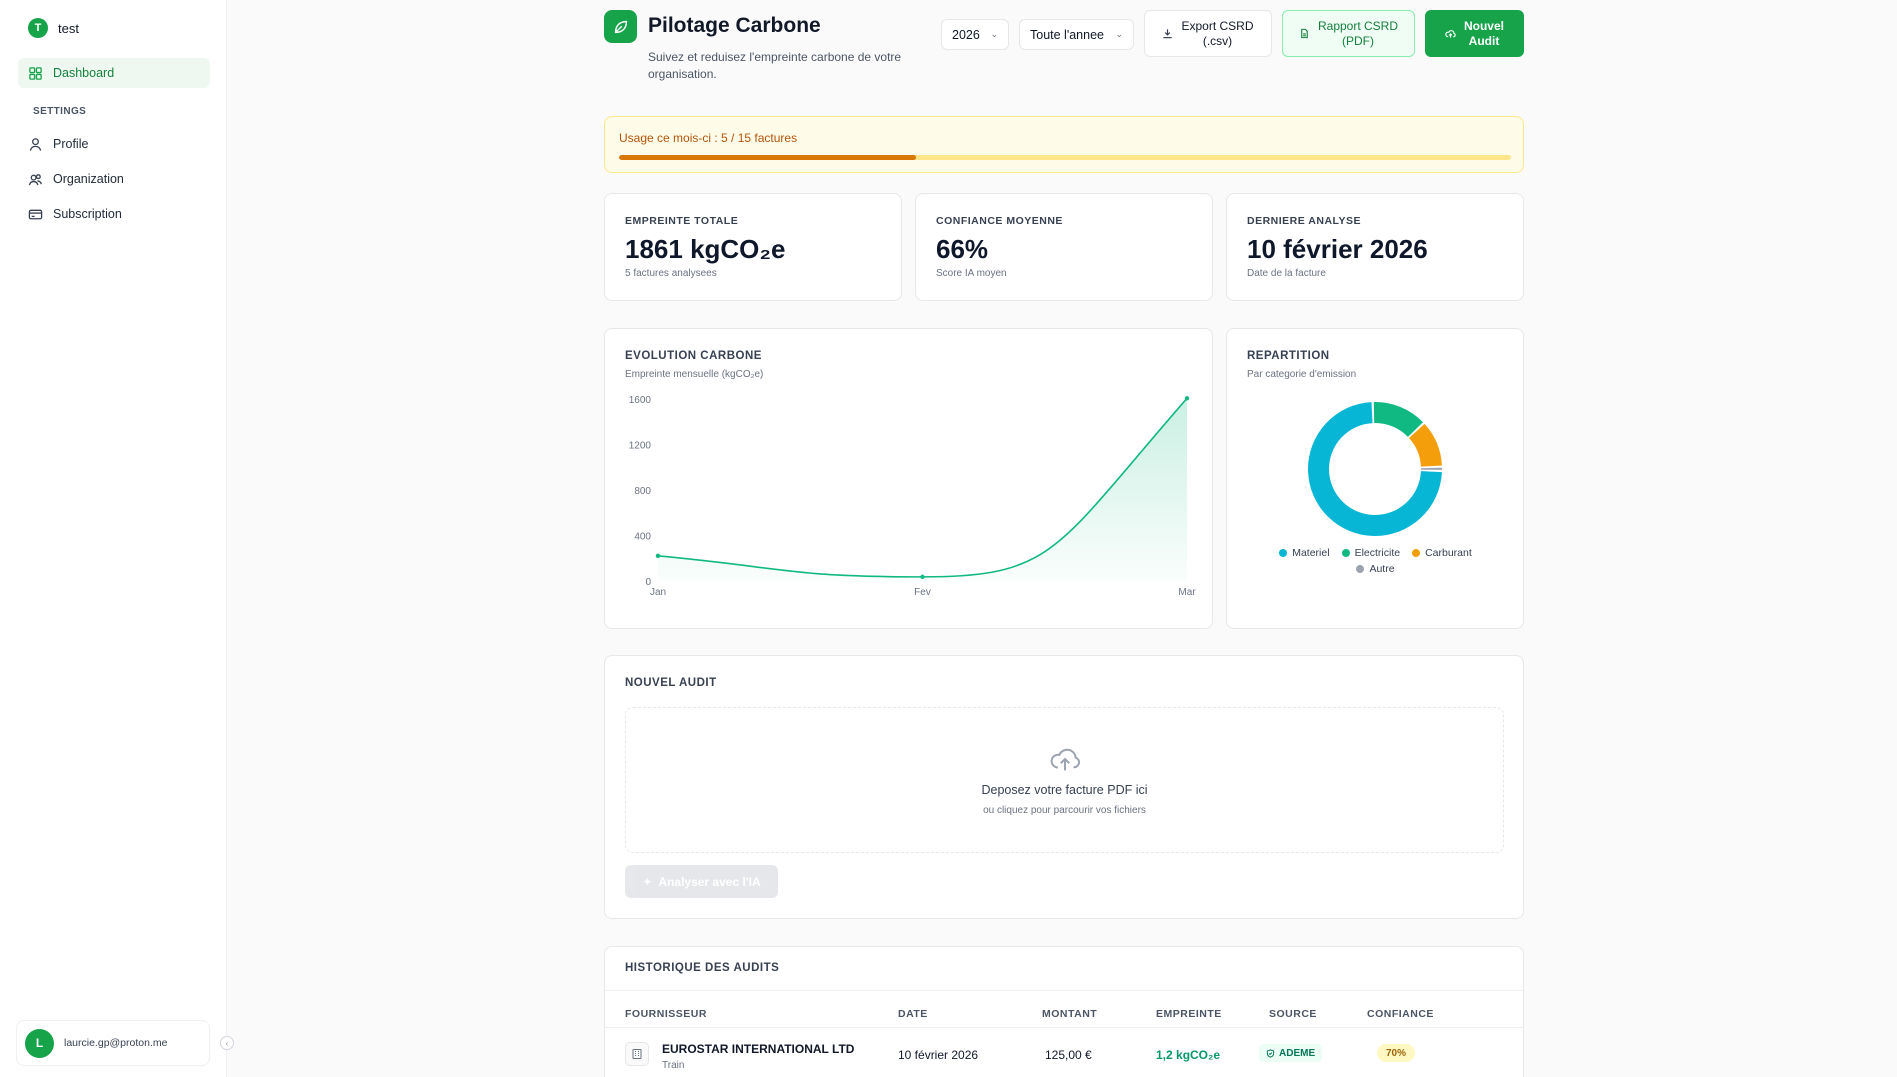  I want to click on column-header-source: SOURCE, so click(1293, 1014).